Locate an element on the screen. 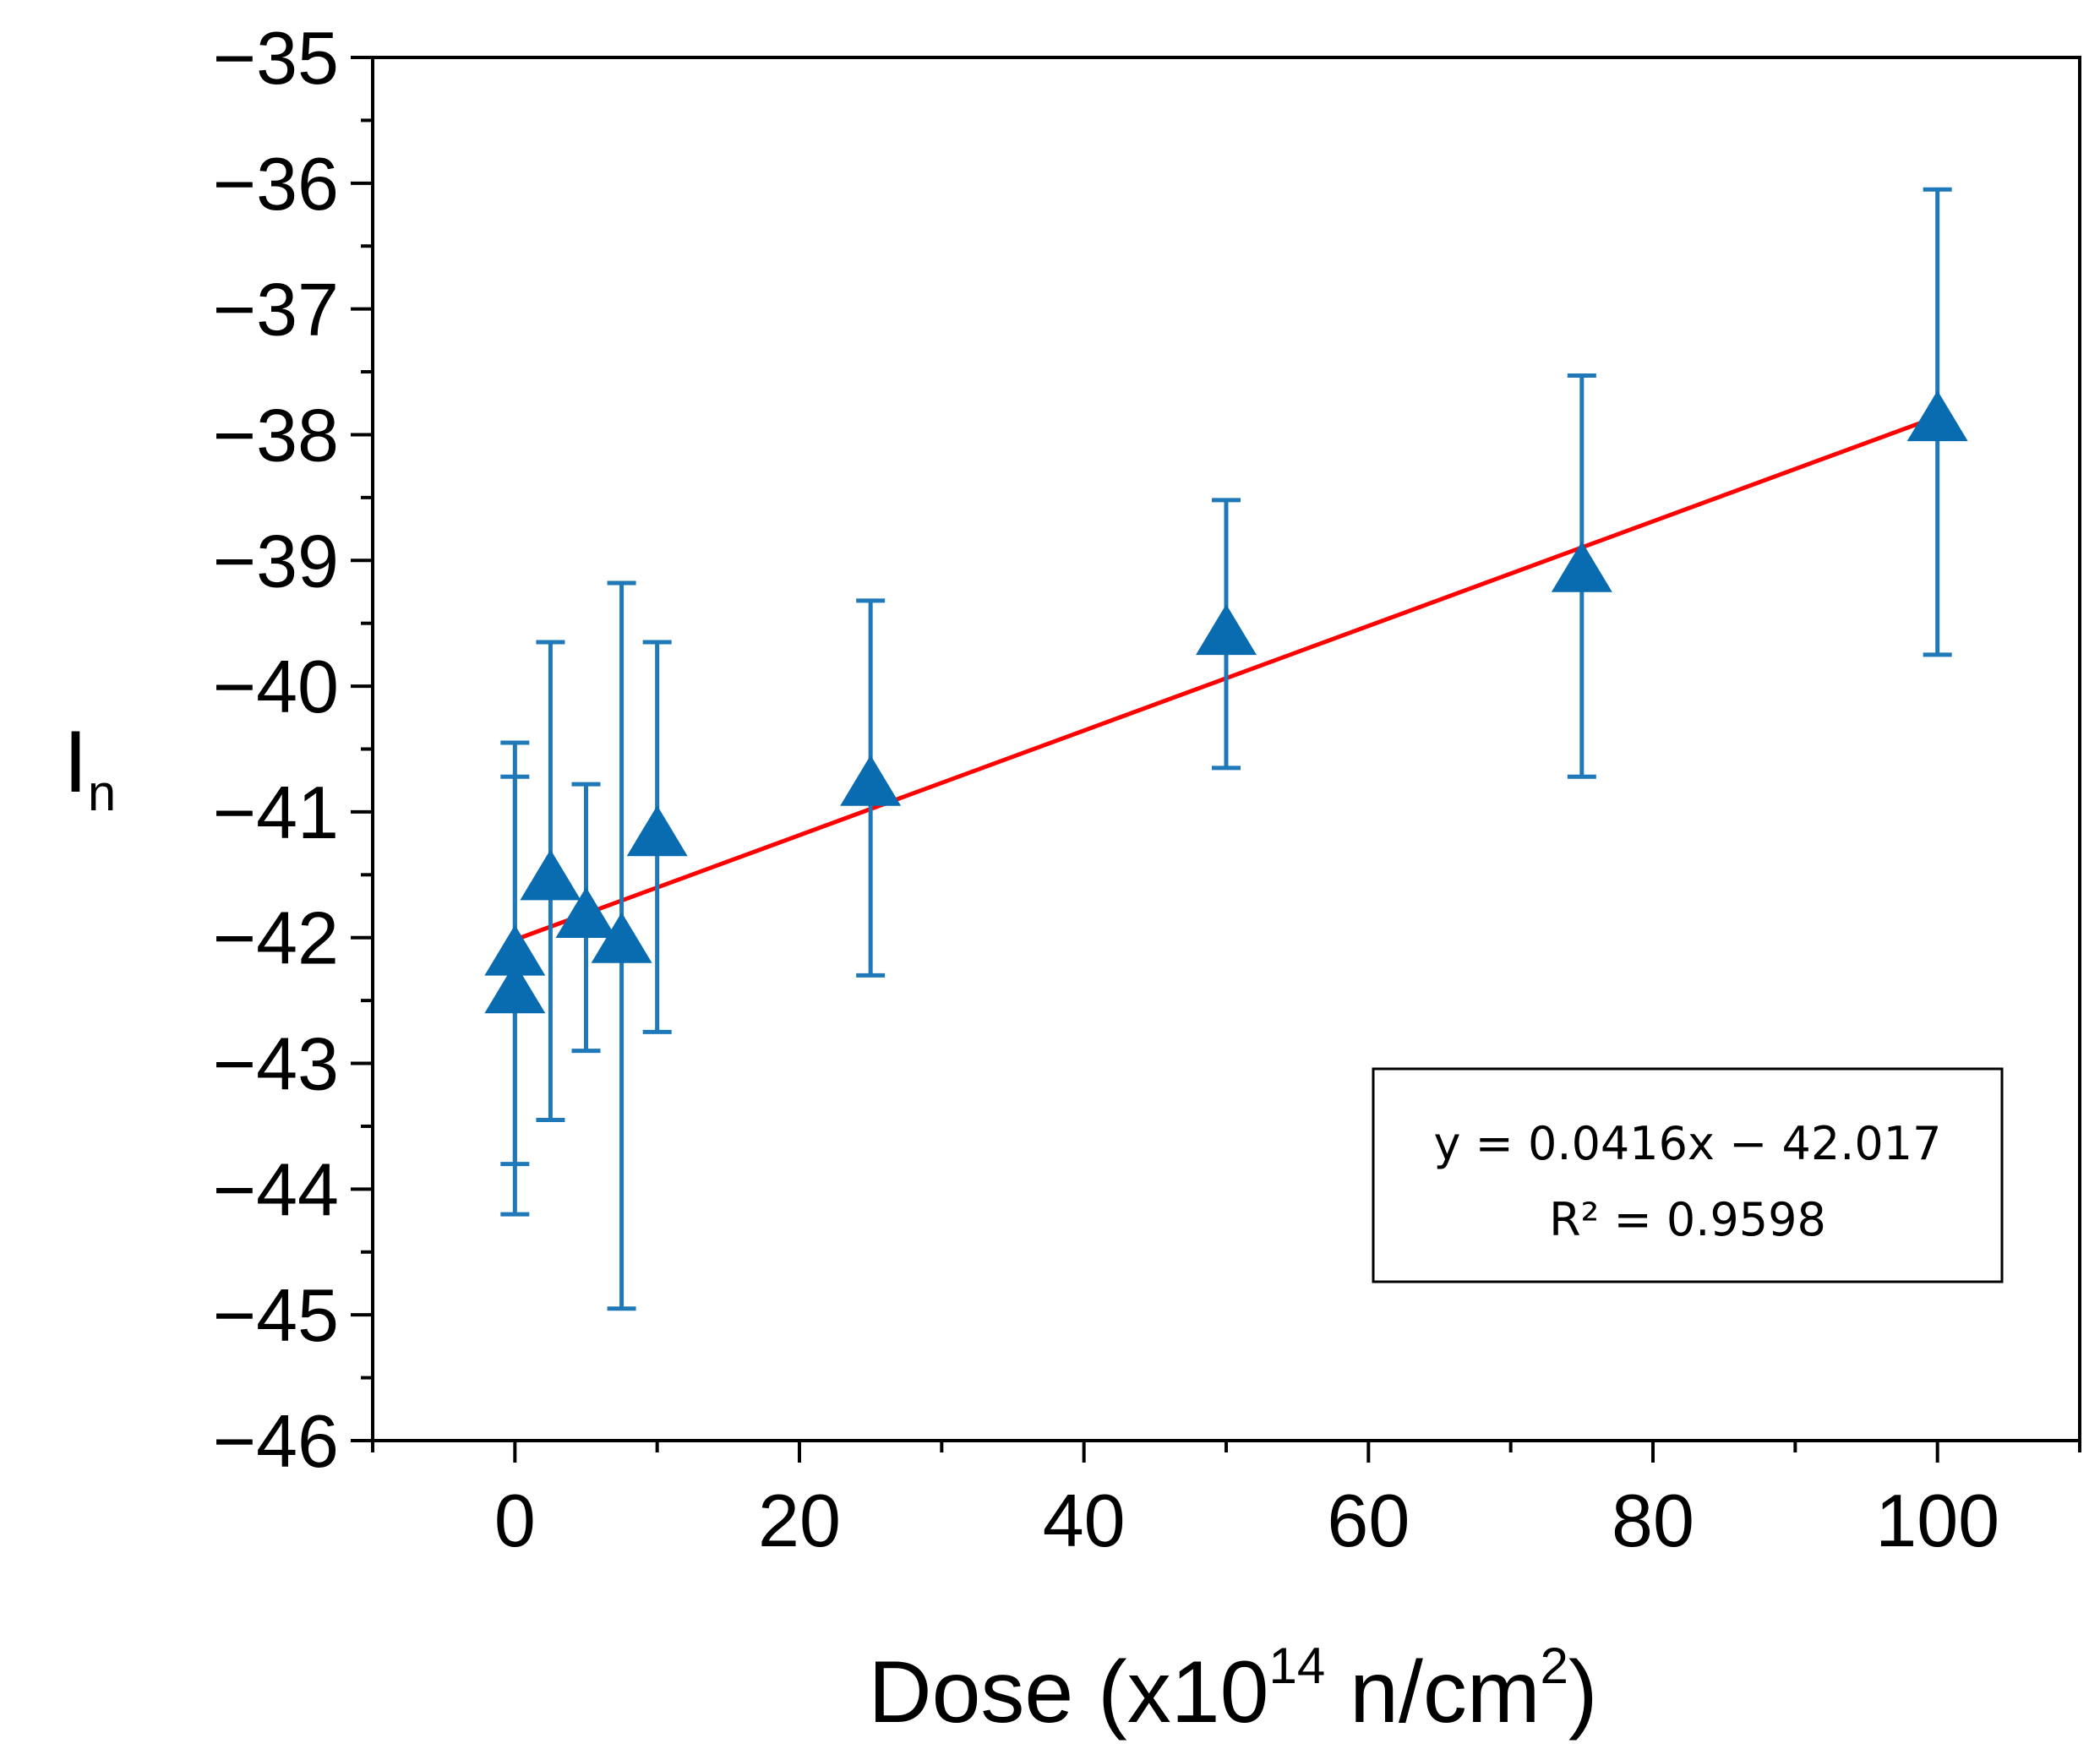 The image size is (2100, 1760). fit-equation: y = 0.0416x − 42.017 is located at coordinates (1688, 1143).